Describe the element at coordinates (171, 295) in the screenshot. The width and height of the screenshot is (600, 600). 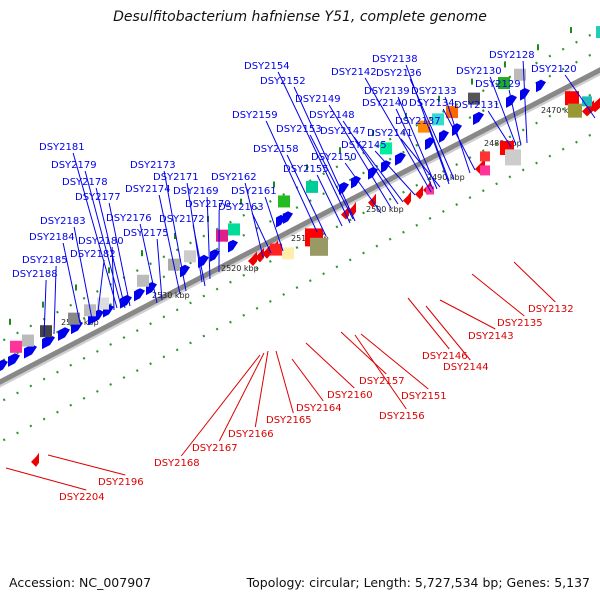
I see `scale-label-6: 2530 kbp` at that location.